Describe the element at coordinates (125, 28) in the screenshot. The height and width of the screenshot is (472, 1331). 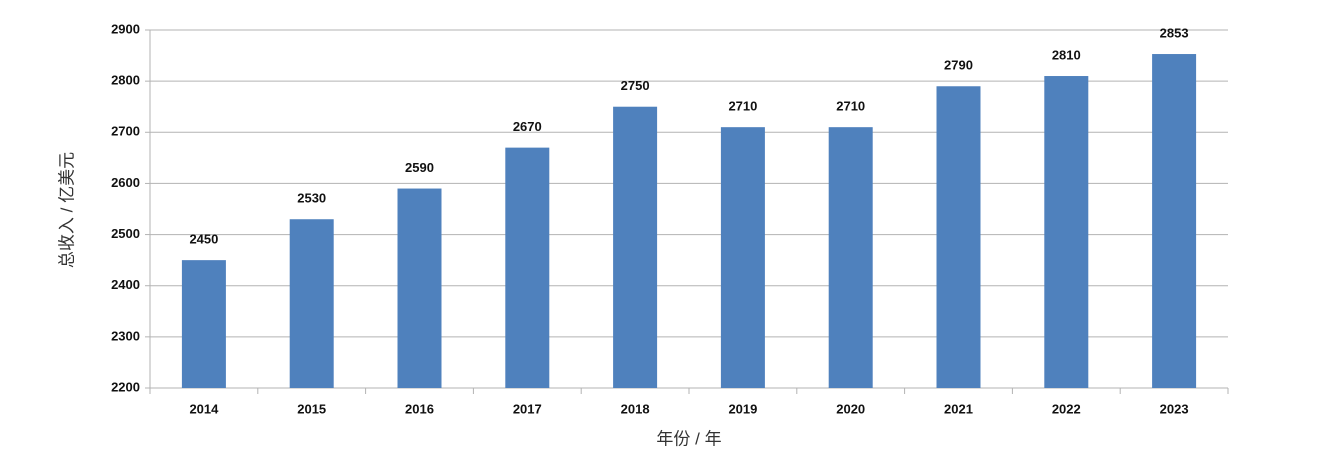
I see `y-tick-label: 2900` at that location.